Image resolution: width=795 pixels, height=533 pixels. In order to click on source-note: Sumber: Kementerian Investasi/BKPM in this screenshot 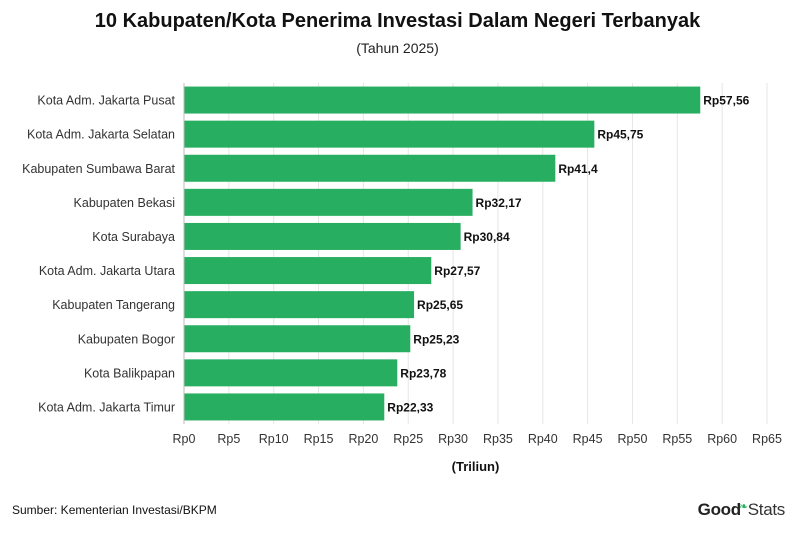, I will do `click(114, 510)`.